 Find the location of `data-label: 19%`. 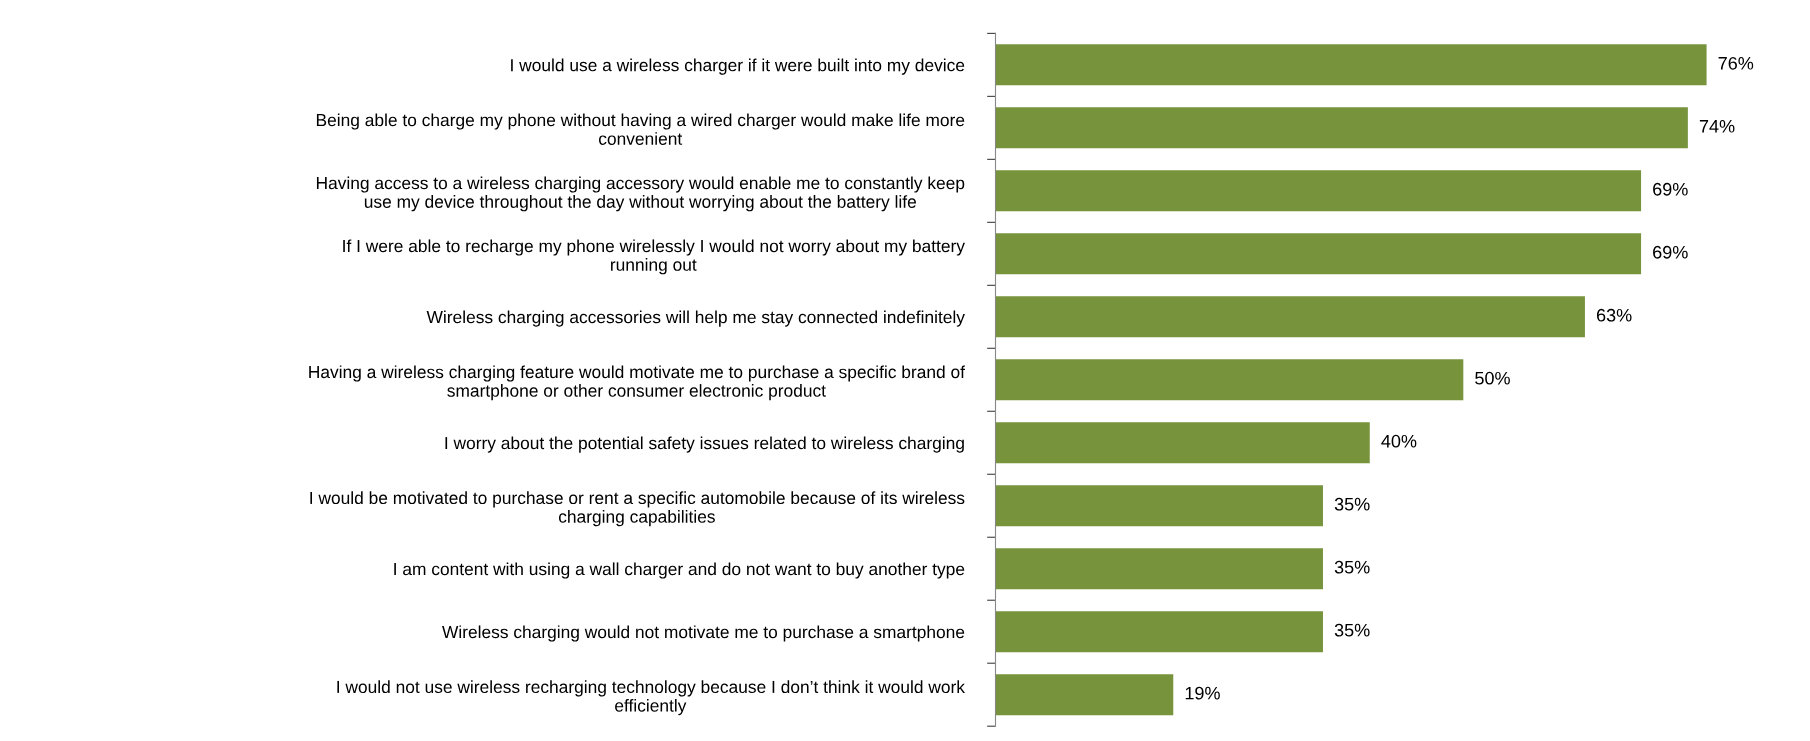

data-label: 19% is located at coordinates (1202, 693).